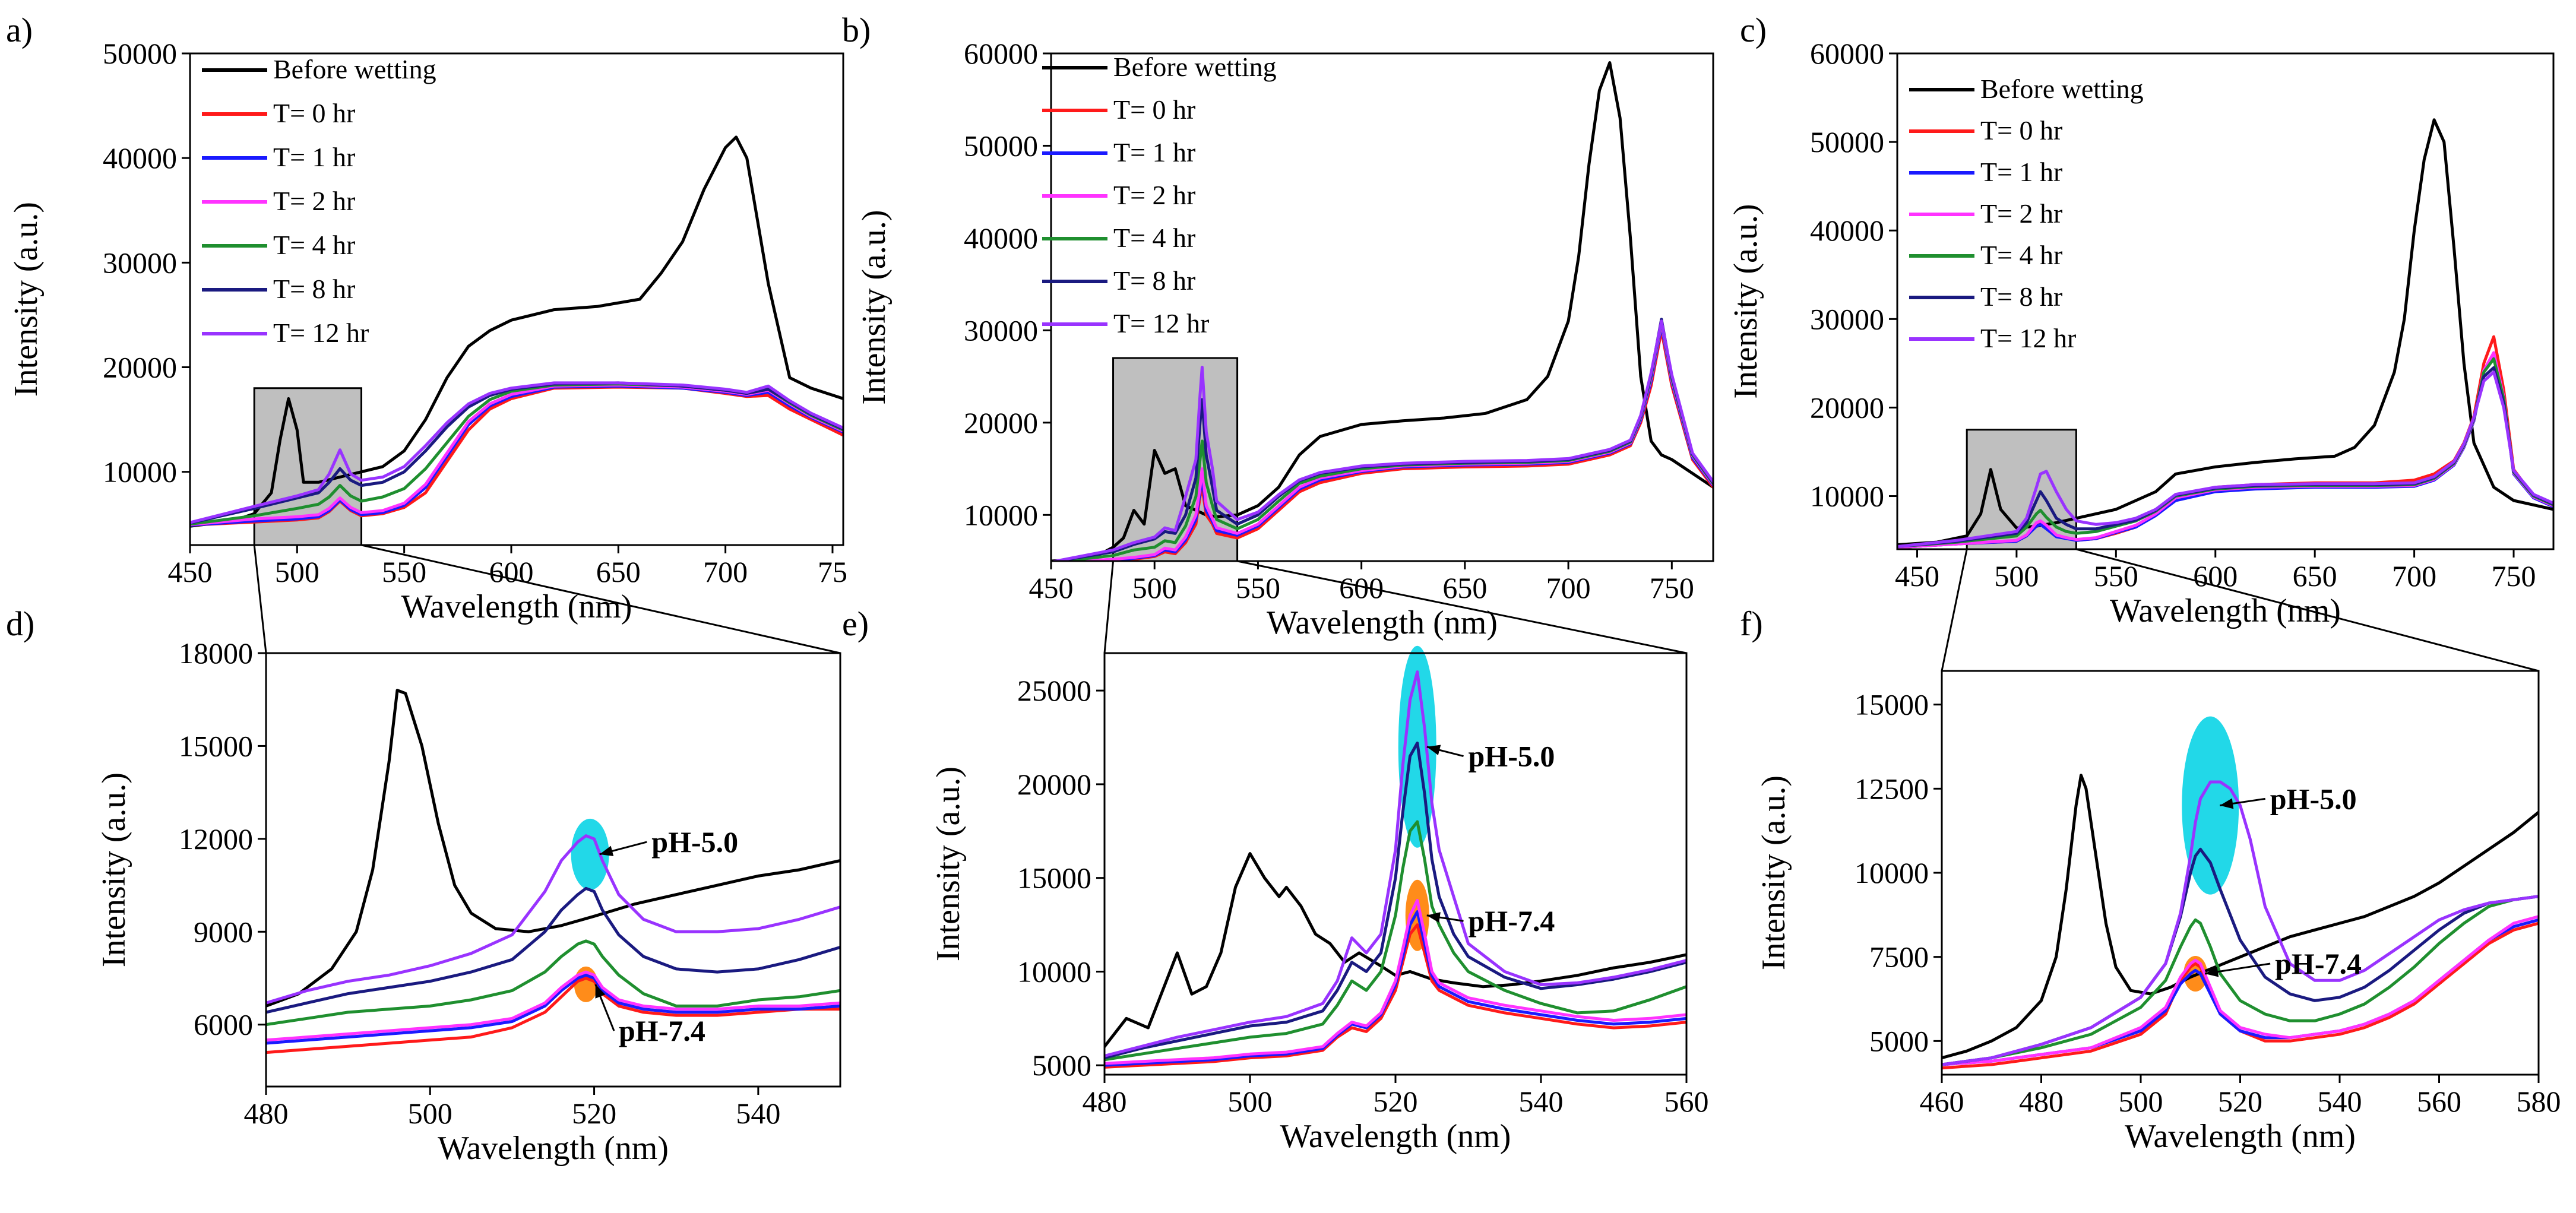 The image size is (2576, 1213). What do you see at coordinates (2439, 1101) in the screenshot?
I see `x-tick-label: 560` at bounding box center [2439, 1101].